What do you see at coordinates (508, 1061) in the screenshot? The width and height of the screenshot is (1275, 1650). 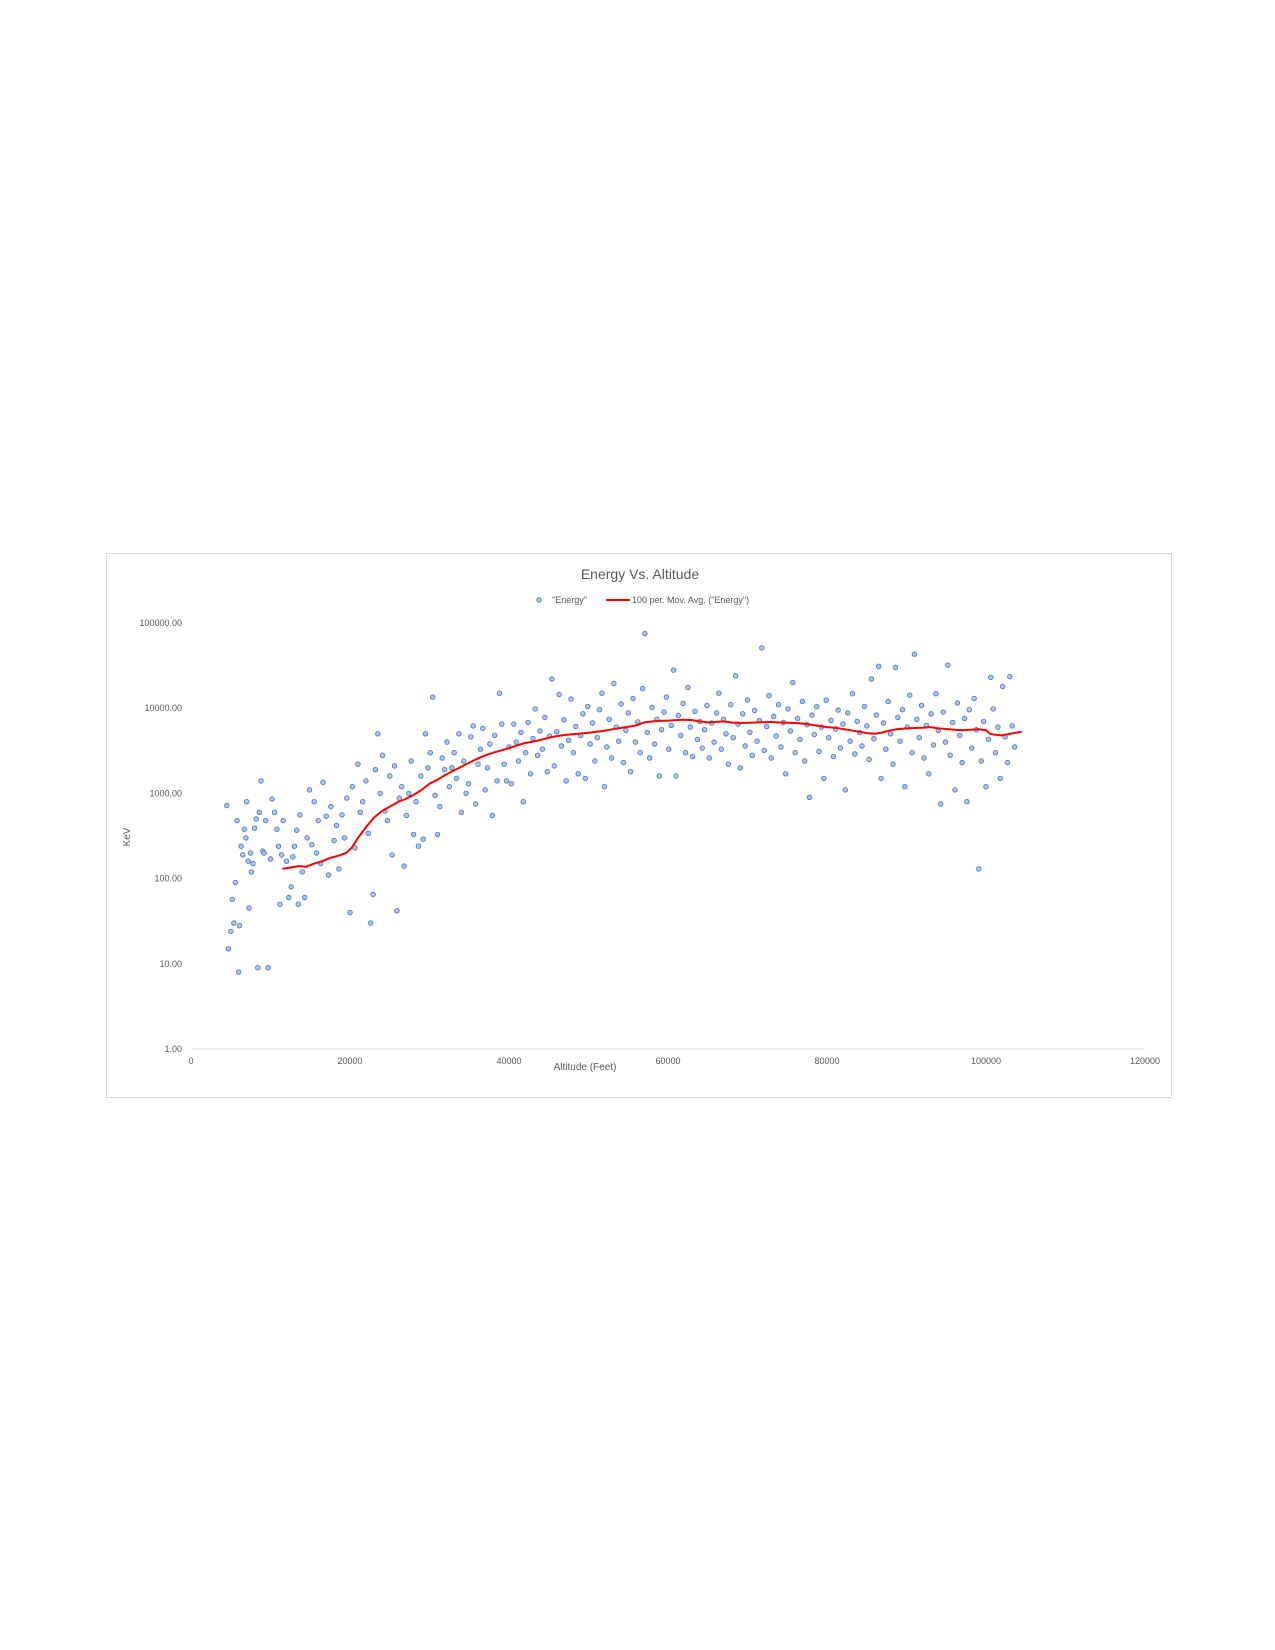 I see `x-tick-label: 40000` at bounding box center [508, 1061].